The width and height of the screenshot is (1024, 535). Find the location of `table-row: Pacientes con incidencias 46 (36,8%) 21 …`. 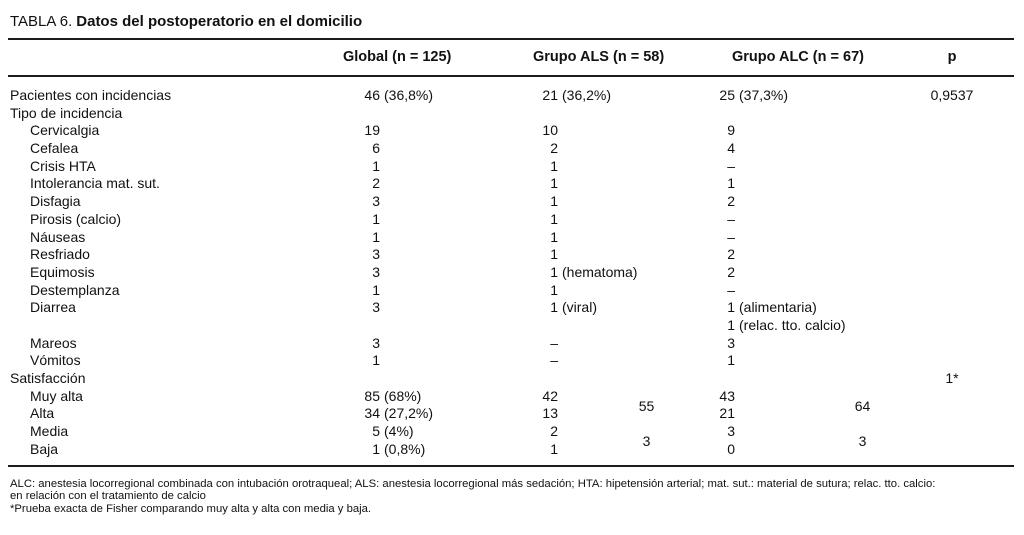

table-row: Pacientes con incidencias 46 (36,8%) 21 … is located at coordinates (512, 96).